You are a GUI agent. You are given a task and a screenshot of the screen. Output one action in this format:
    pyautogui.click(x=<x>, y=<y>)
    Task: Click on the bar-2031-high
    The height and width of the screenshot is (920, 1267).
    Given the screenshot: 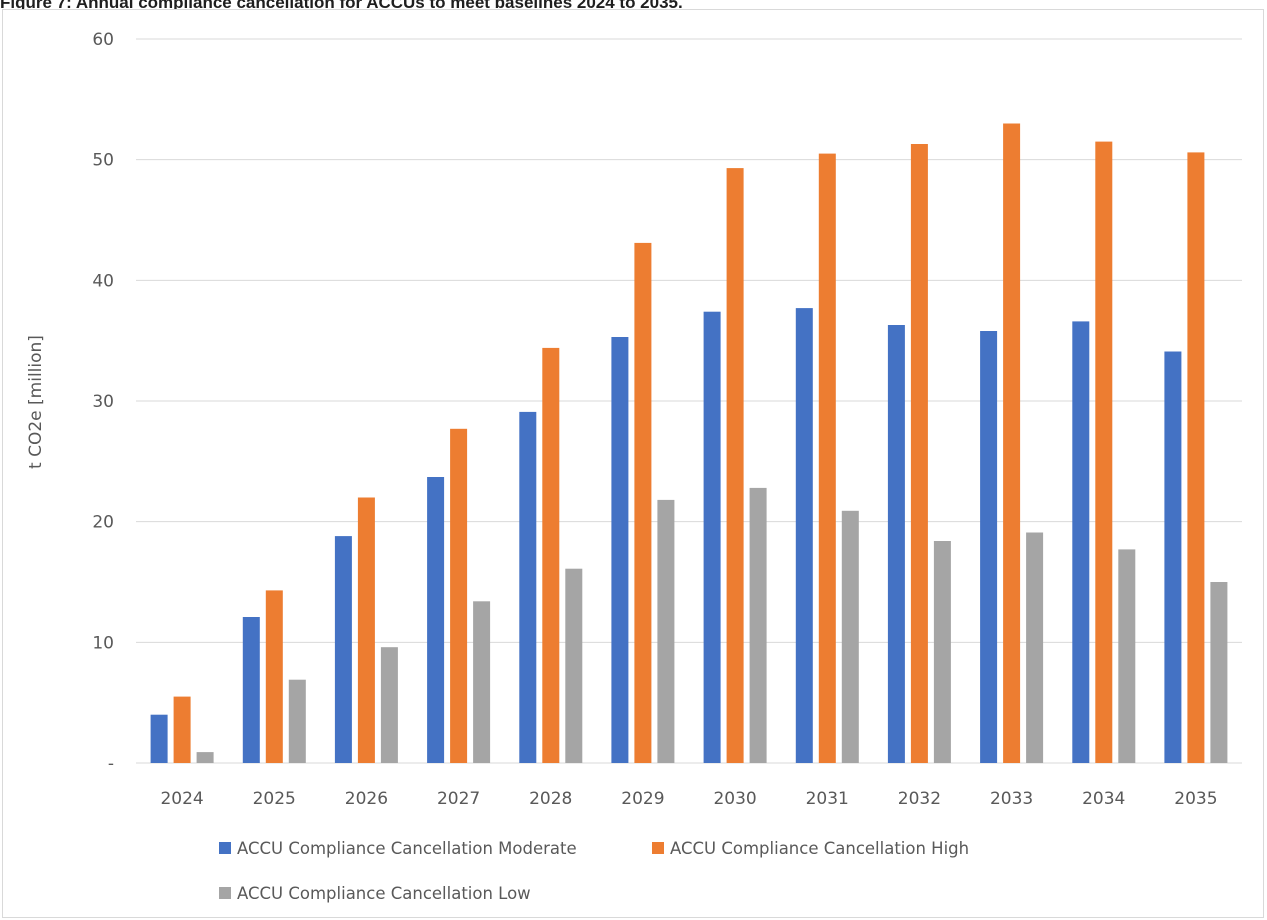 What is the action you would take?
    pyautogui.click(x=827, y=458)
    